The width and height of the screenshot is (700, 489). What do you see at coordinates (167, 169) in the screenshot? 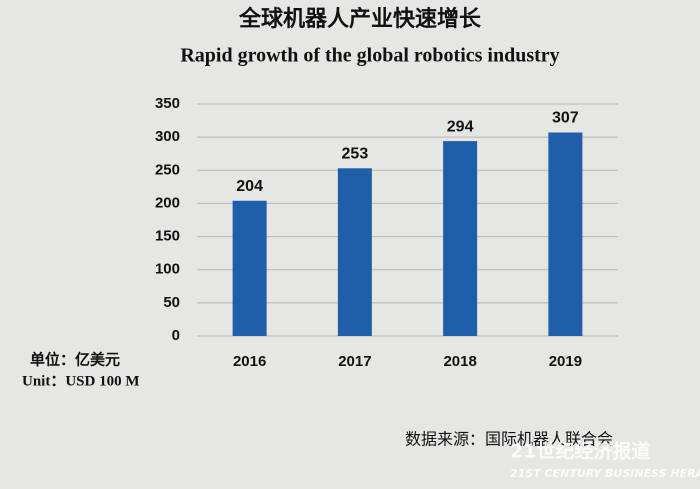
I see `y-tick-label: 250` at bounding box center [167, 169].